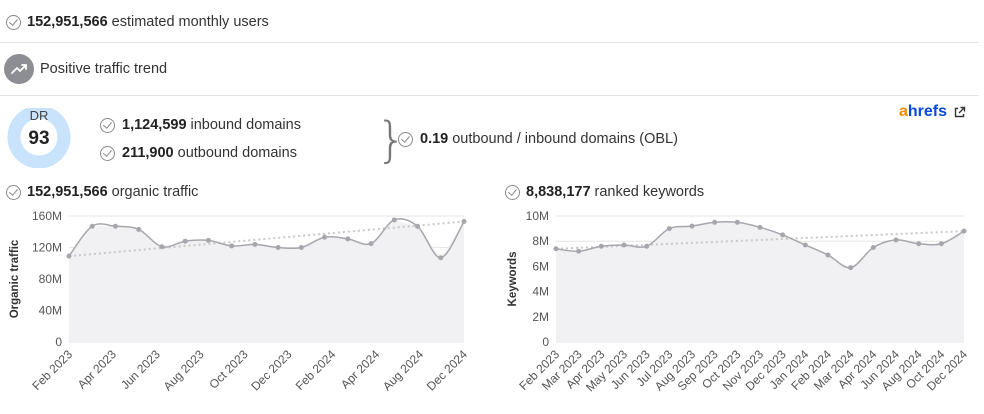 This screenshot has width=984, height=414. What do you see at coordinates (52, 370) in the screenshot?
I see `x-tick-label: Feb 2023` at bounding box center [52, 370].